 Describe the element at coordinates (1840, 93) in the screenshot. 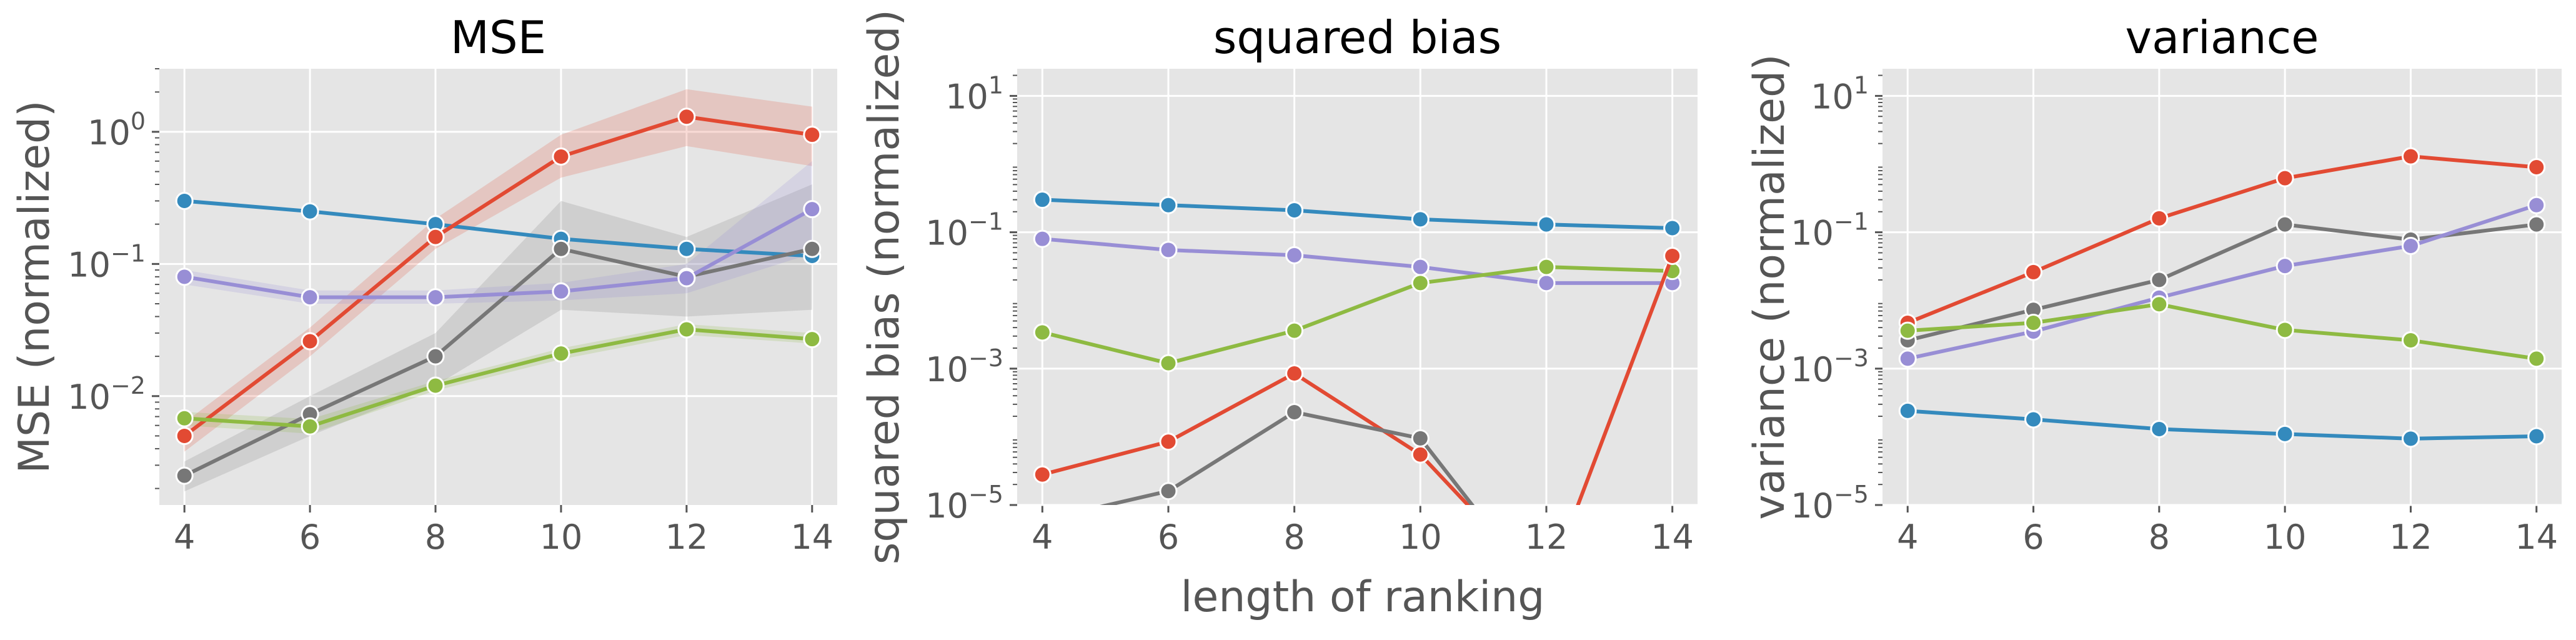

I see `y-tick-label: 10¹` at that location.